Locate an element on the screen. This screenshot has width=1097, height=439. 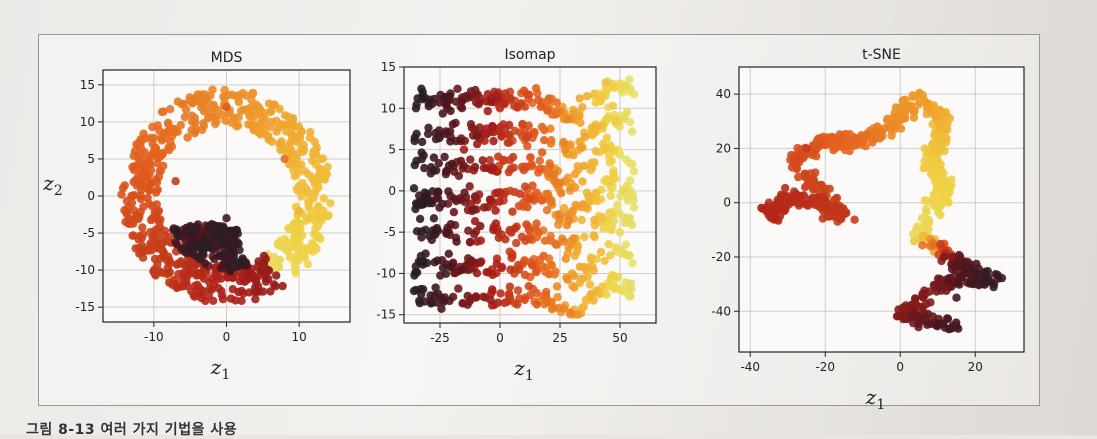
chart-title: t-SNE is located at coordinates (881, 55).